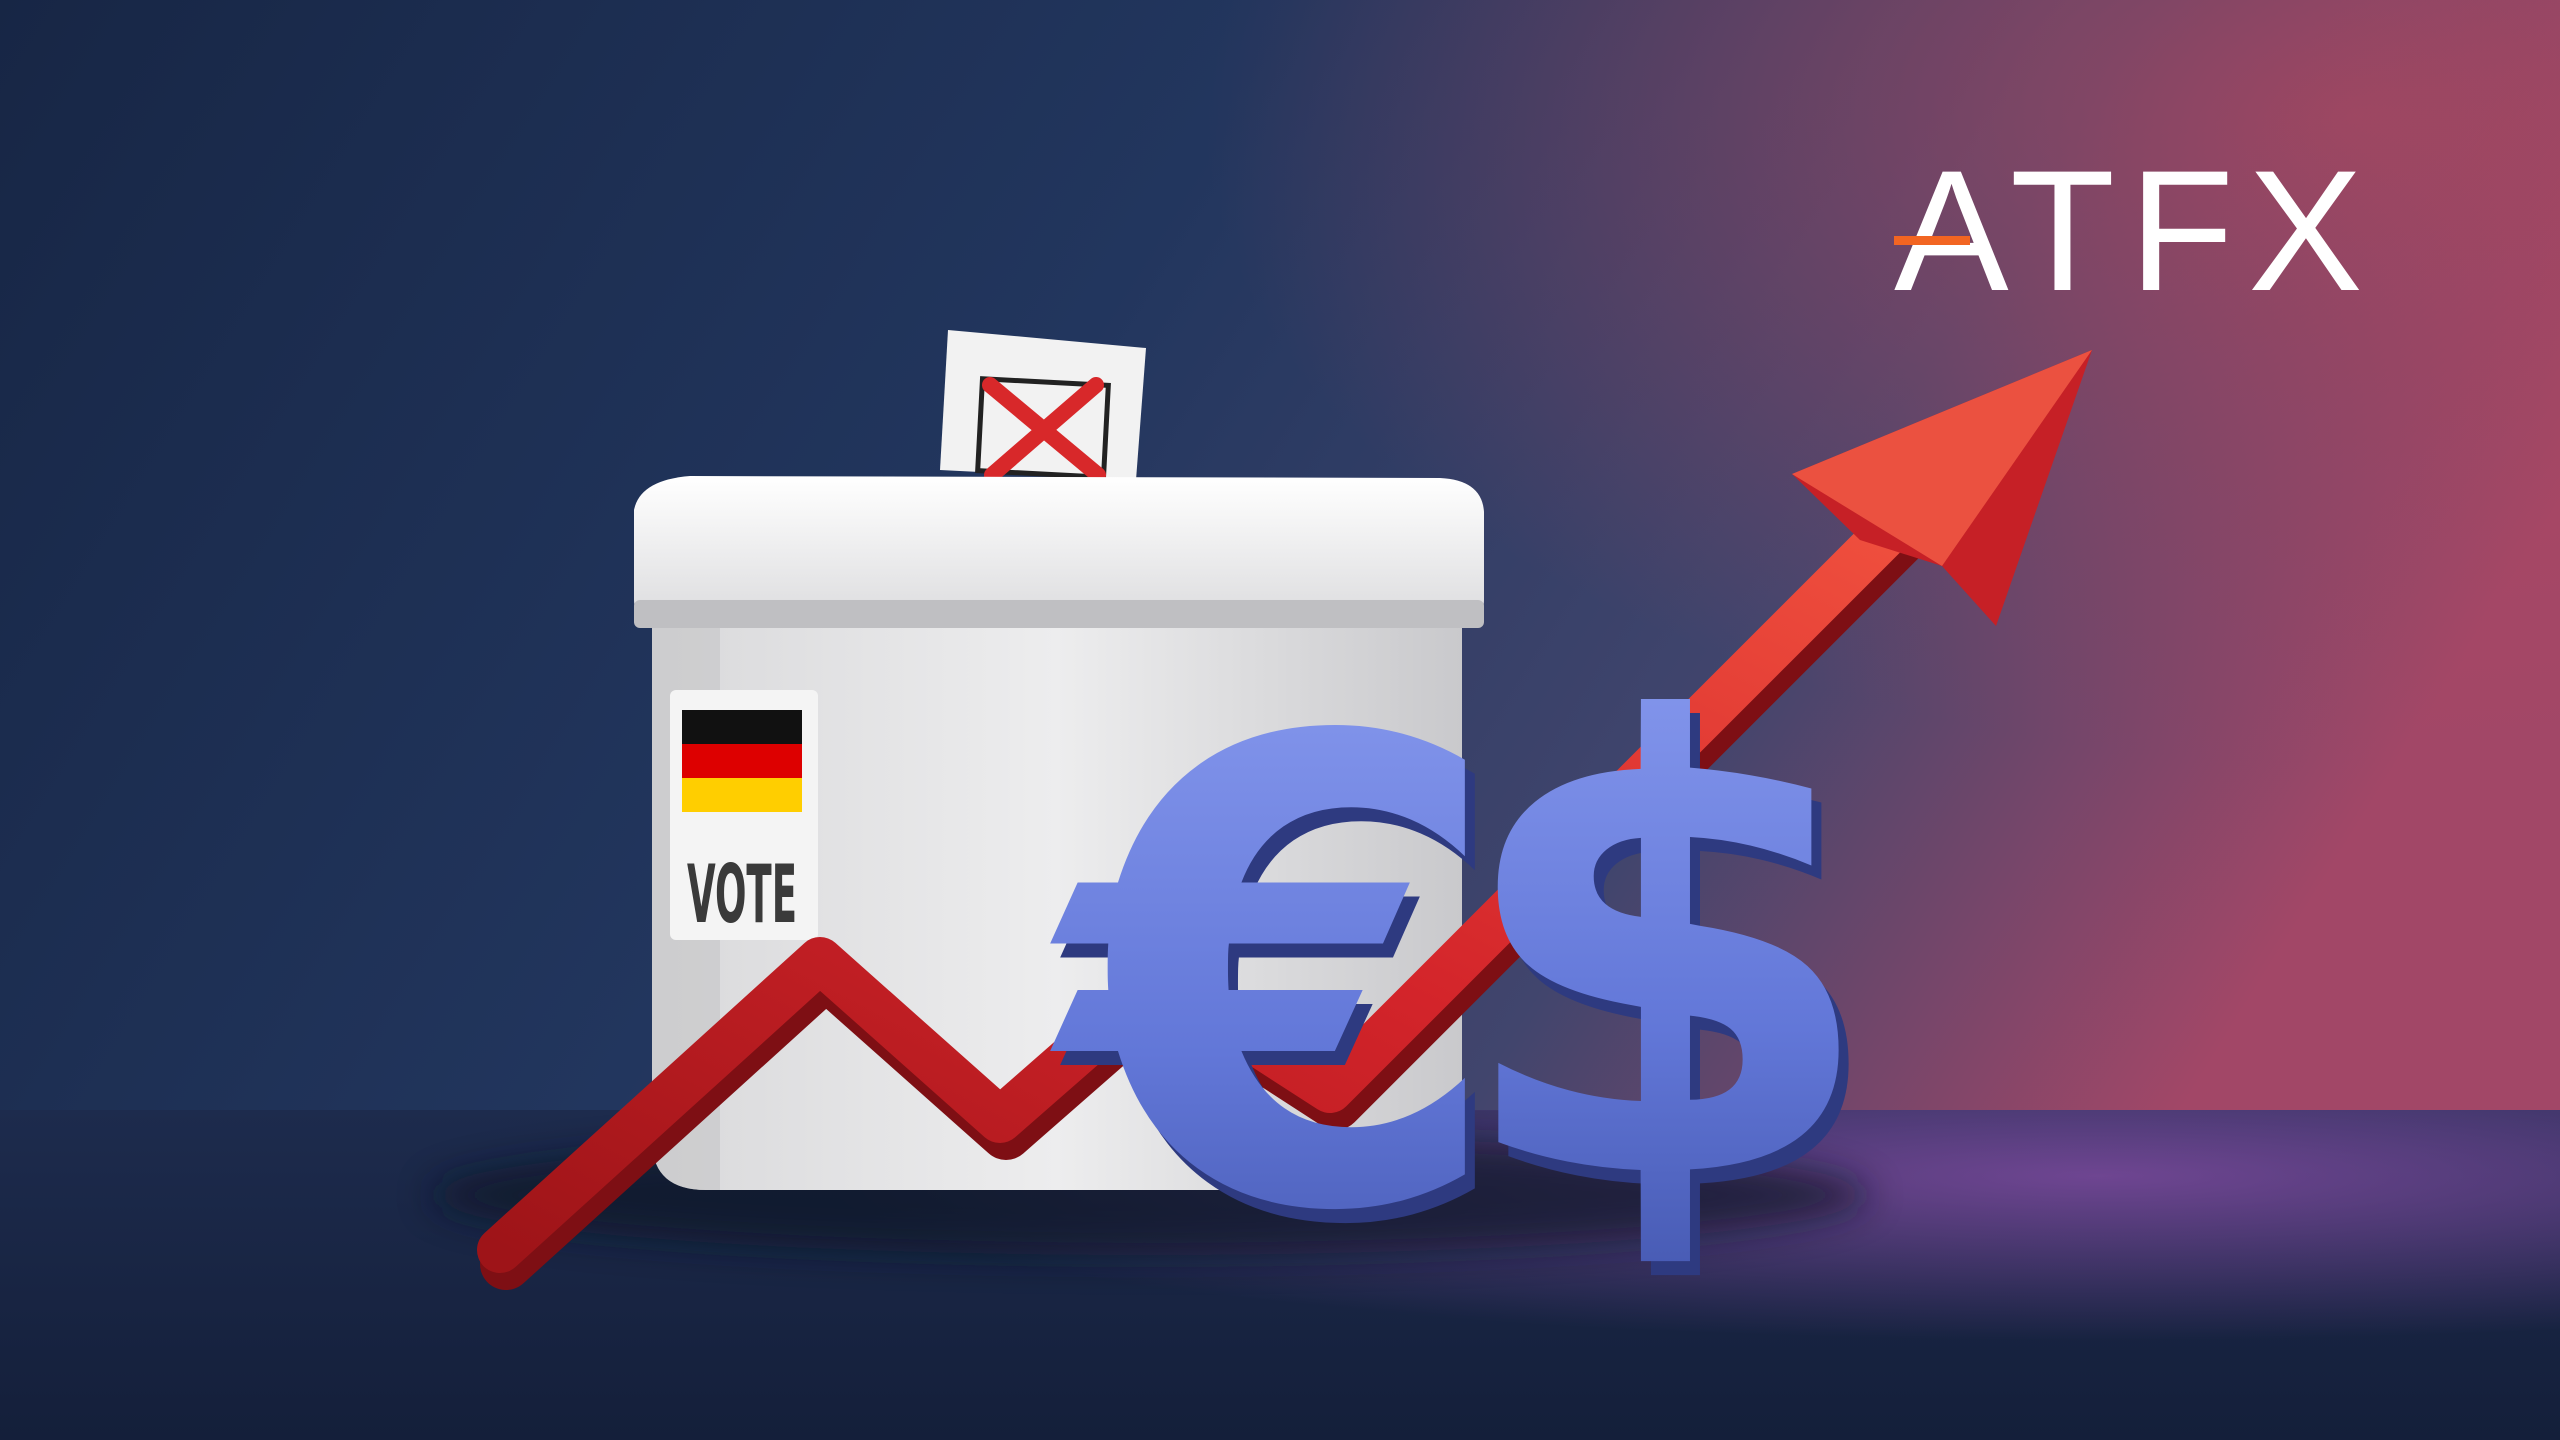 The width and height of the screenshot is (2560, 1440). I want to click on dollar-symbol-shadow: $, so click(1674, 970).